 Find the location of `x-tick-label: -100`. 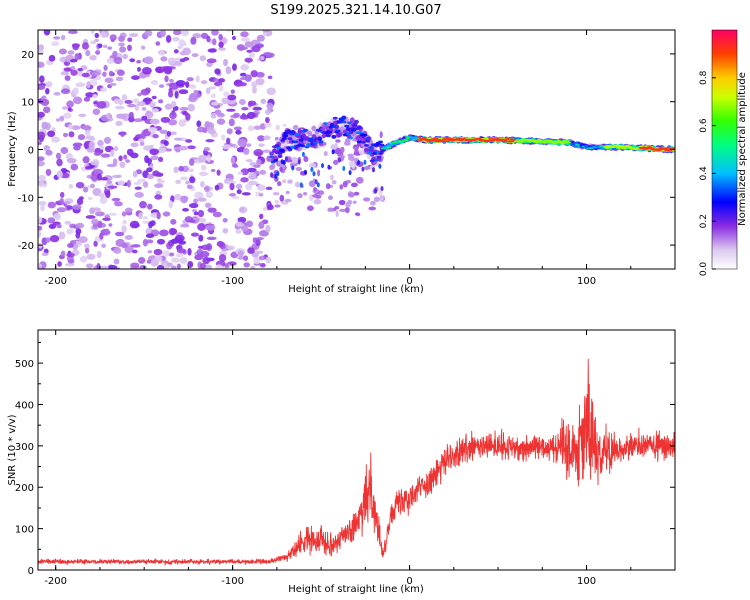

x-tick-label: -100 is located at coordinates (232, 581).